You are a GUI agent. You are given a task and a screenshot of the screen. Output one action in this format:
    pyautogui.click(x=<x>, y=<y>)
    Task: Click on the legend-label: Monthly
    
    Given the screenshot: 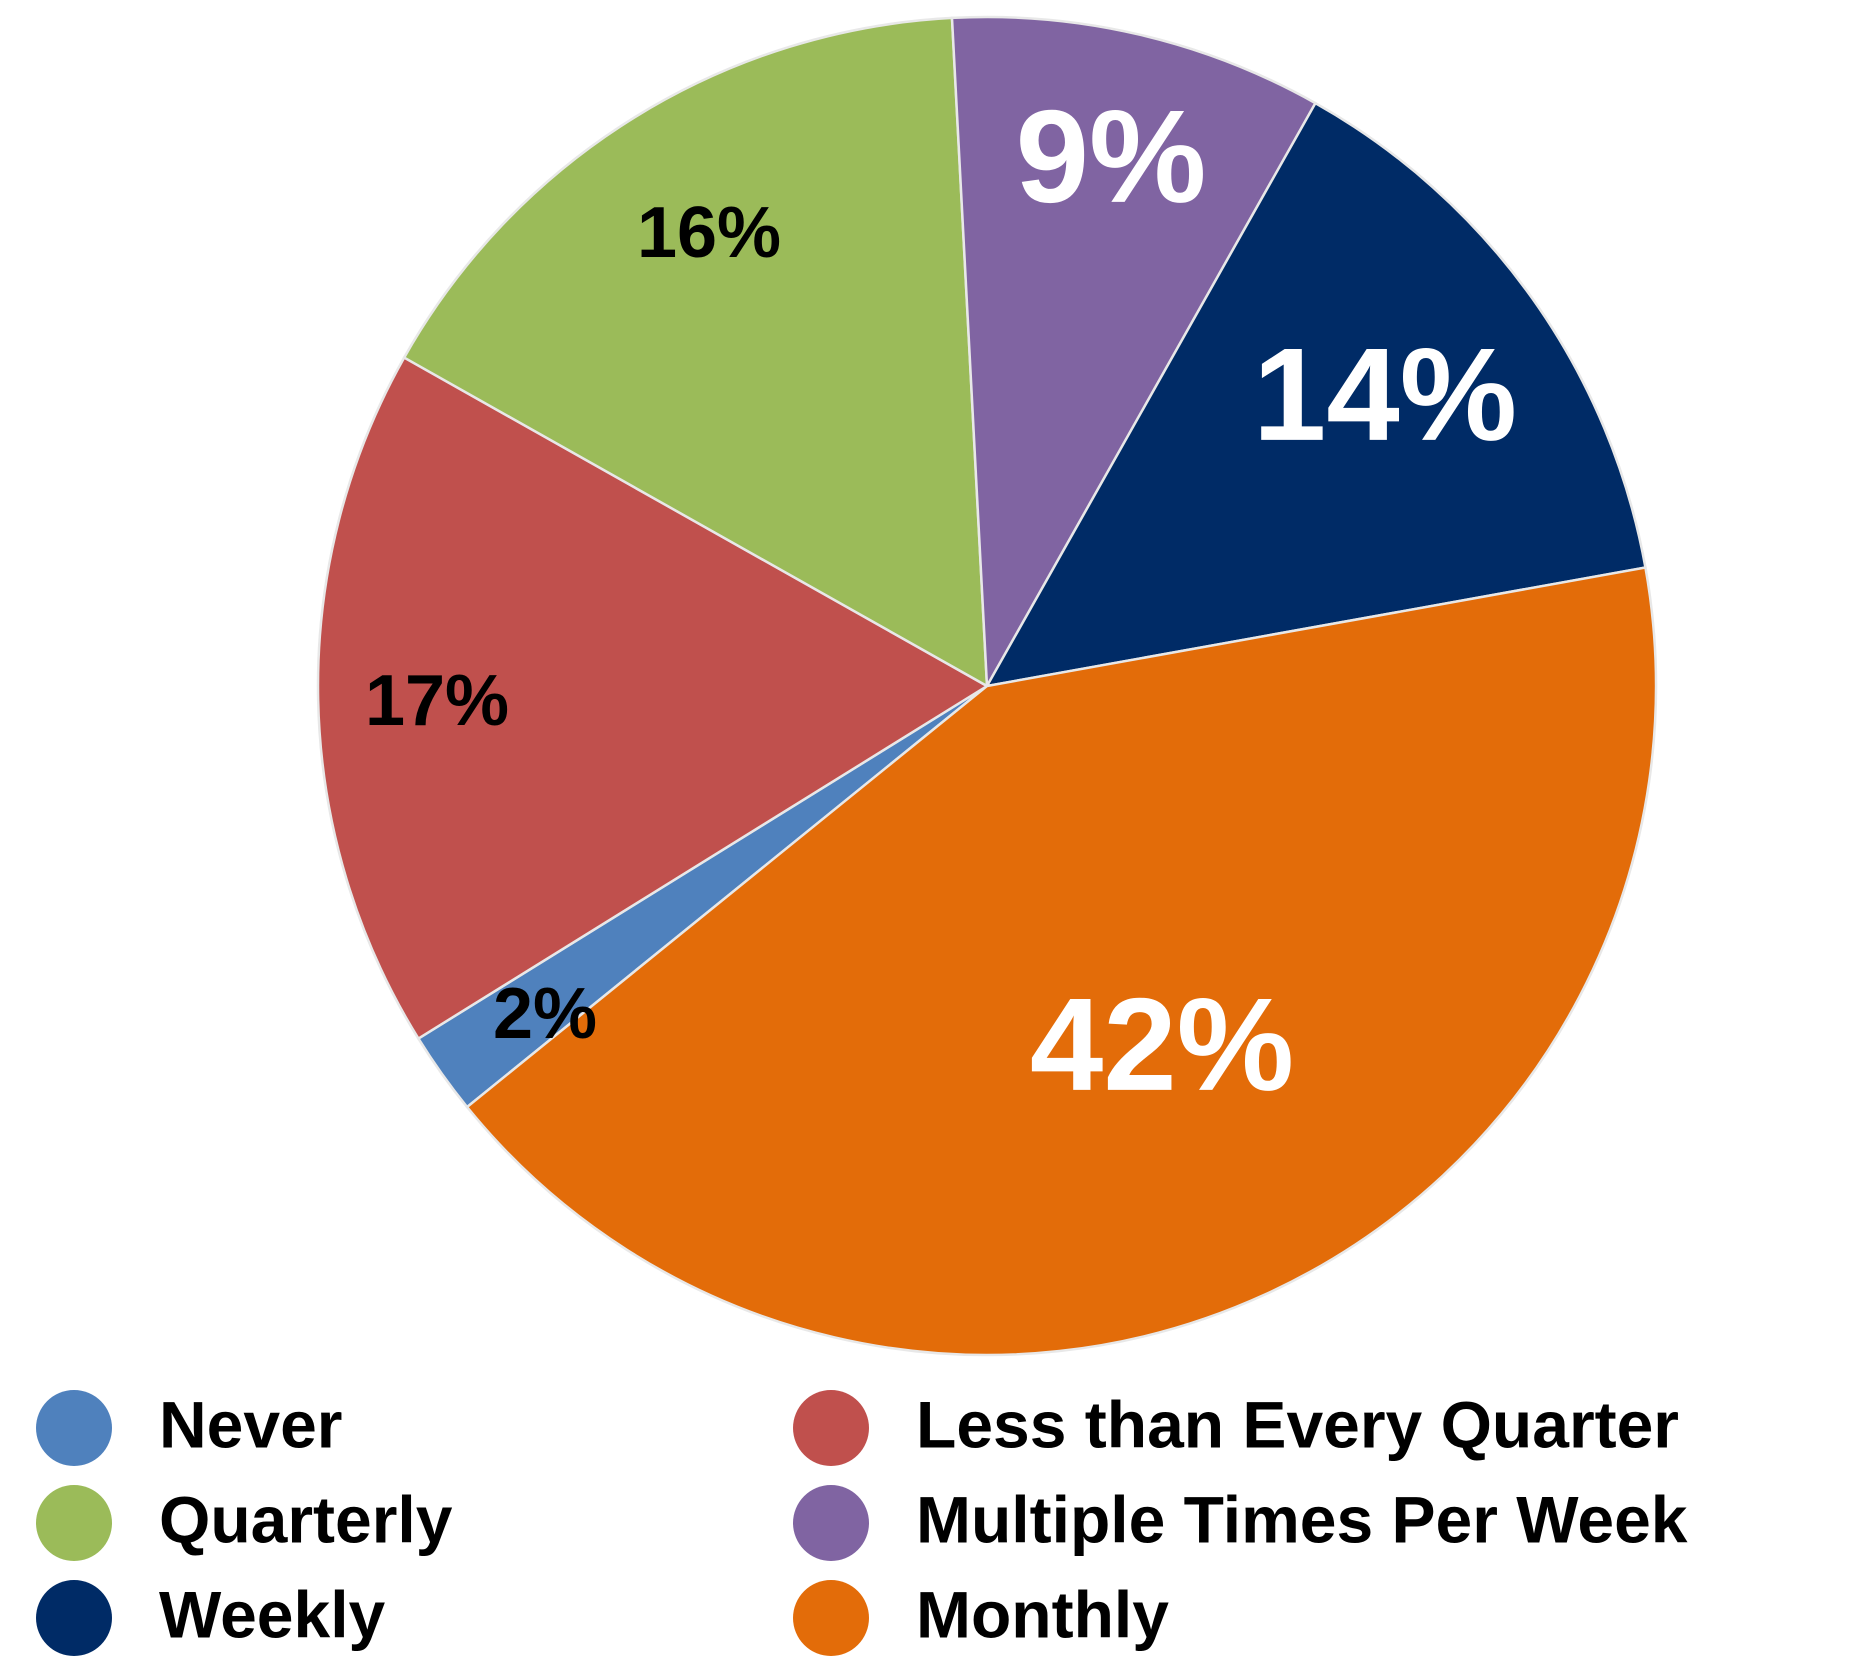 What is the action you would take?
    pyautogui.click(x=1042, y=1614)
    